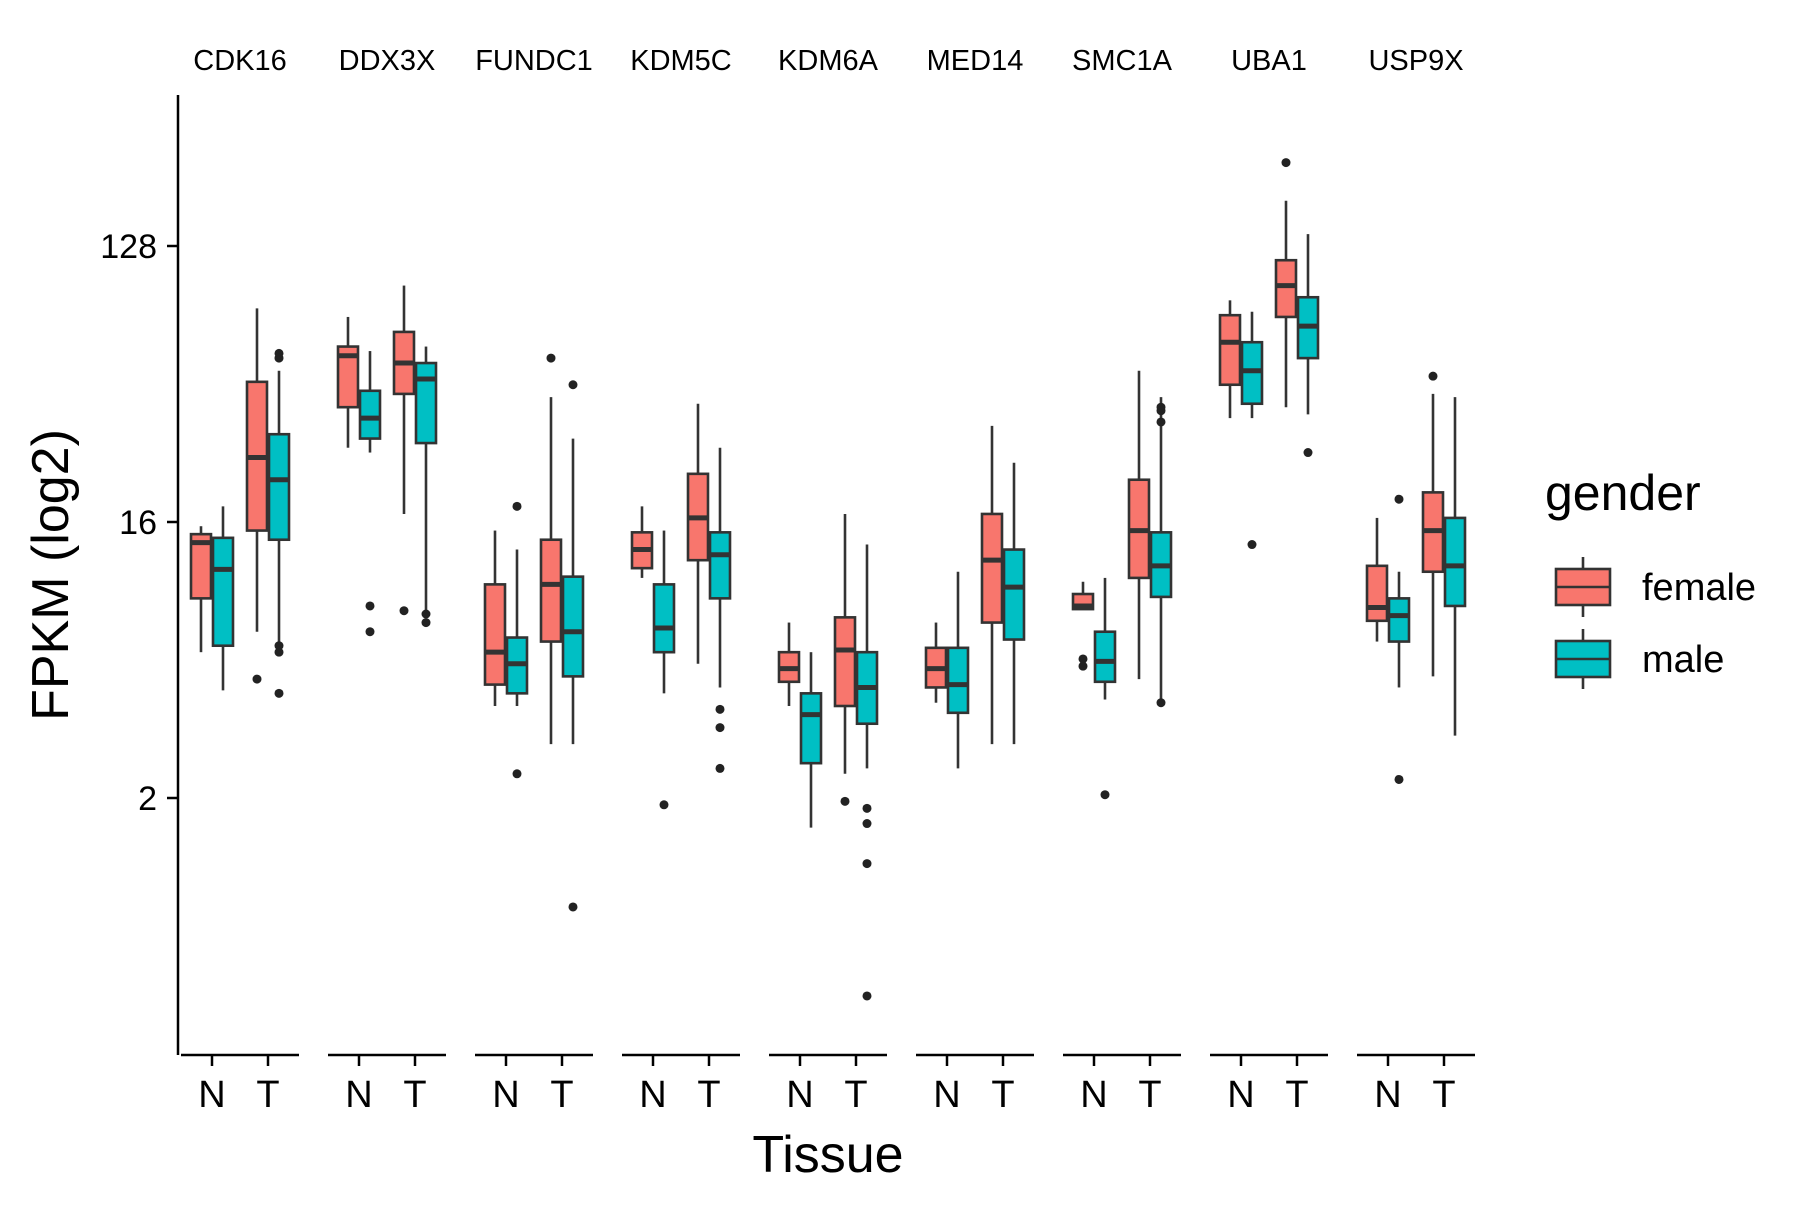 This screenshot has height=1205, width=1800. I want to click on box-CDK16-T-male, so click(279, 523).